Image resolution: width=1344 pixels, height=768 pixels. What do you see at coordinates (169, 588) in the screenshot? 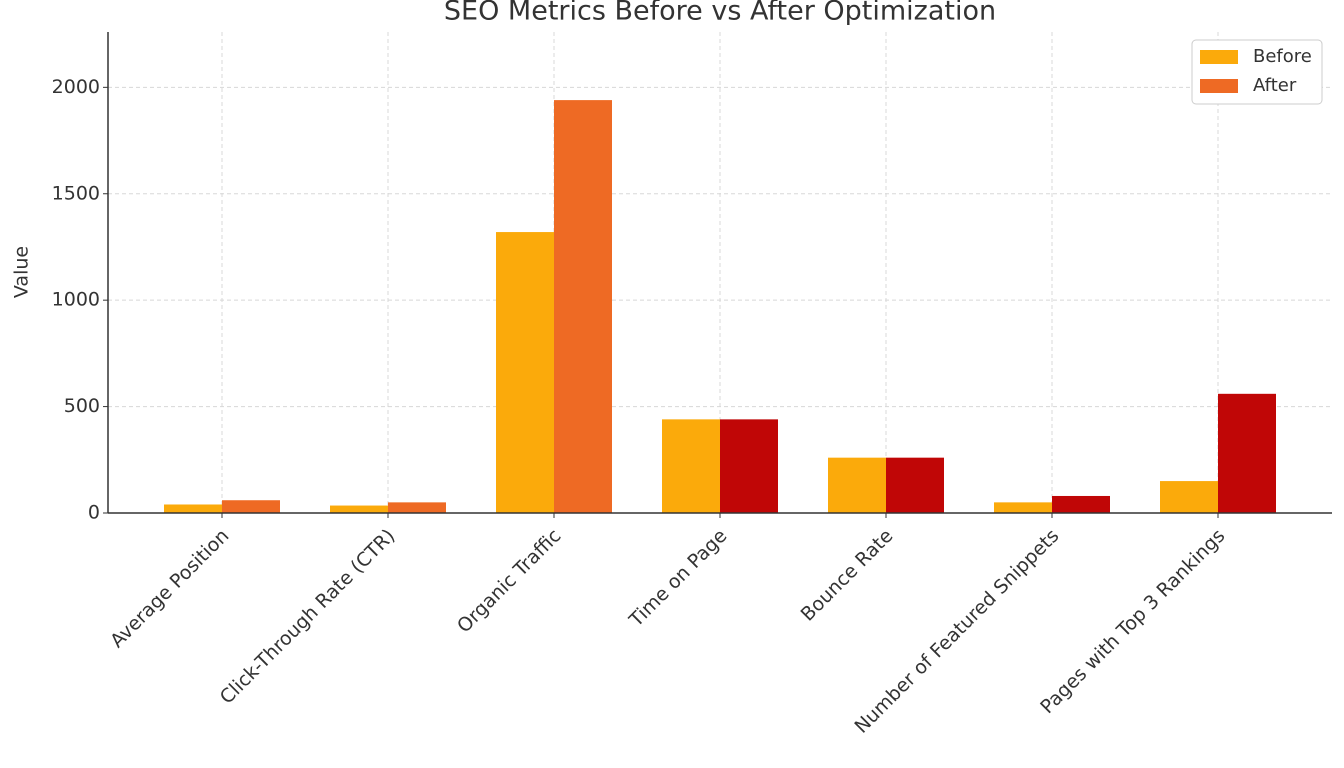
I see `x-tick-label: Average Position` at bounding box center [169, 588].